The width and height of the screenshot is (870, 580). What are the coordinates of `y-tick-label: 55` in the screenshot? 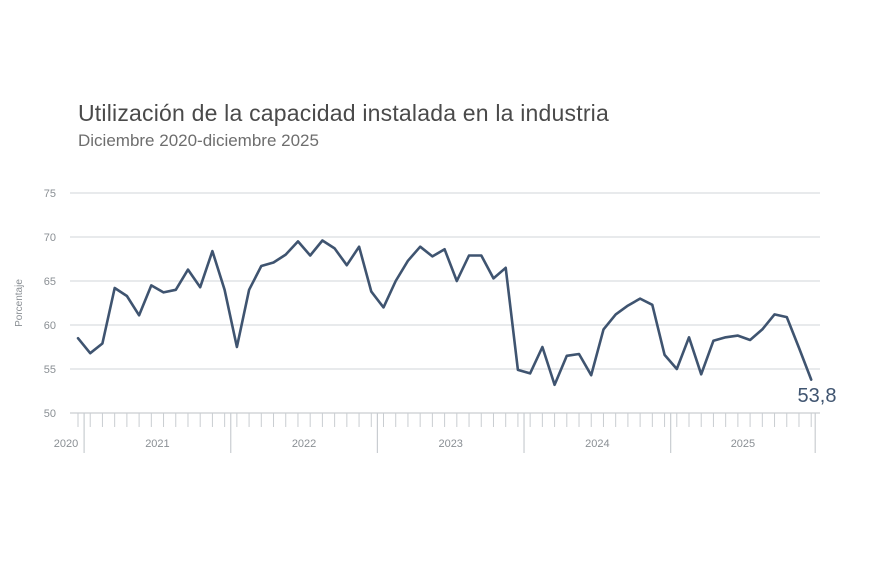 It's located at (50, 370).